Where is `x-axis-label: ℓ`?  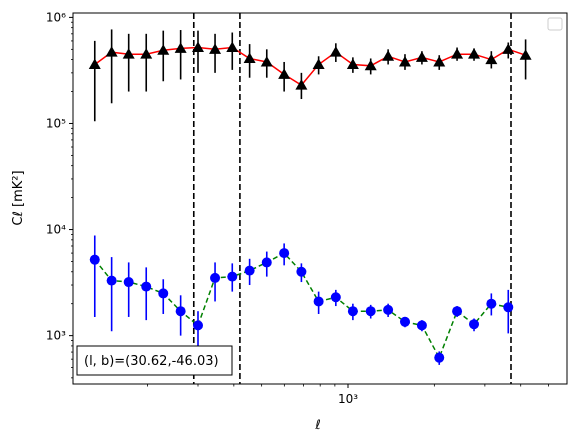
x-axis-label: ℓ is located at coordinates (317, 425).